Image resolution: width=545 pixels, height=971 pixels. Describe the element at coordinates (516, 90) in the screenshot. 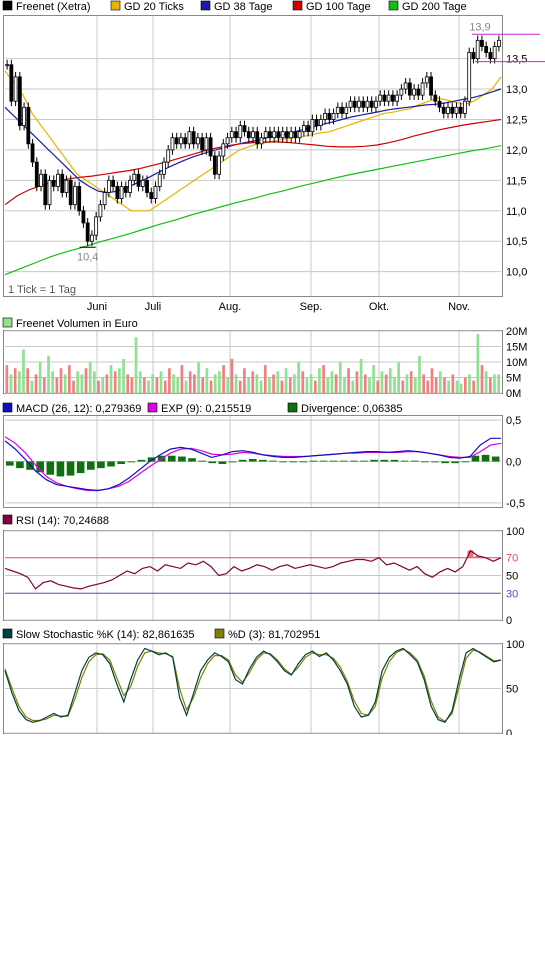

I see `price-y-tick: 13,0` at that location.